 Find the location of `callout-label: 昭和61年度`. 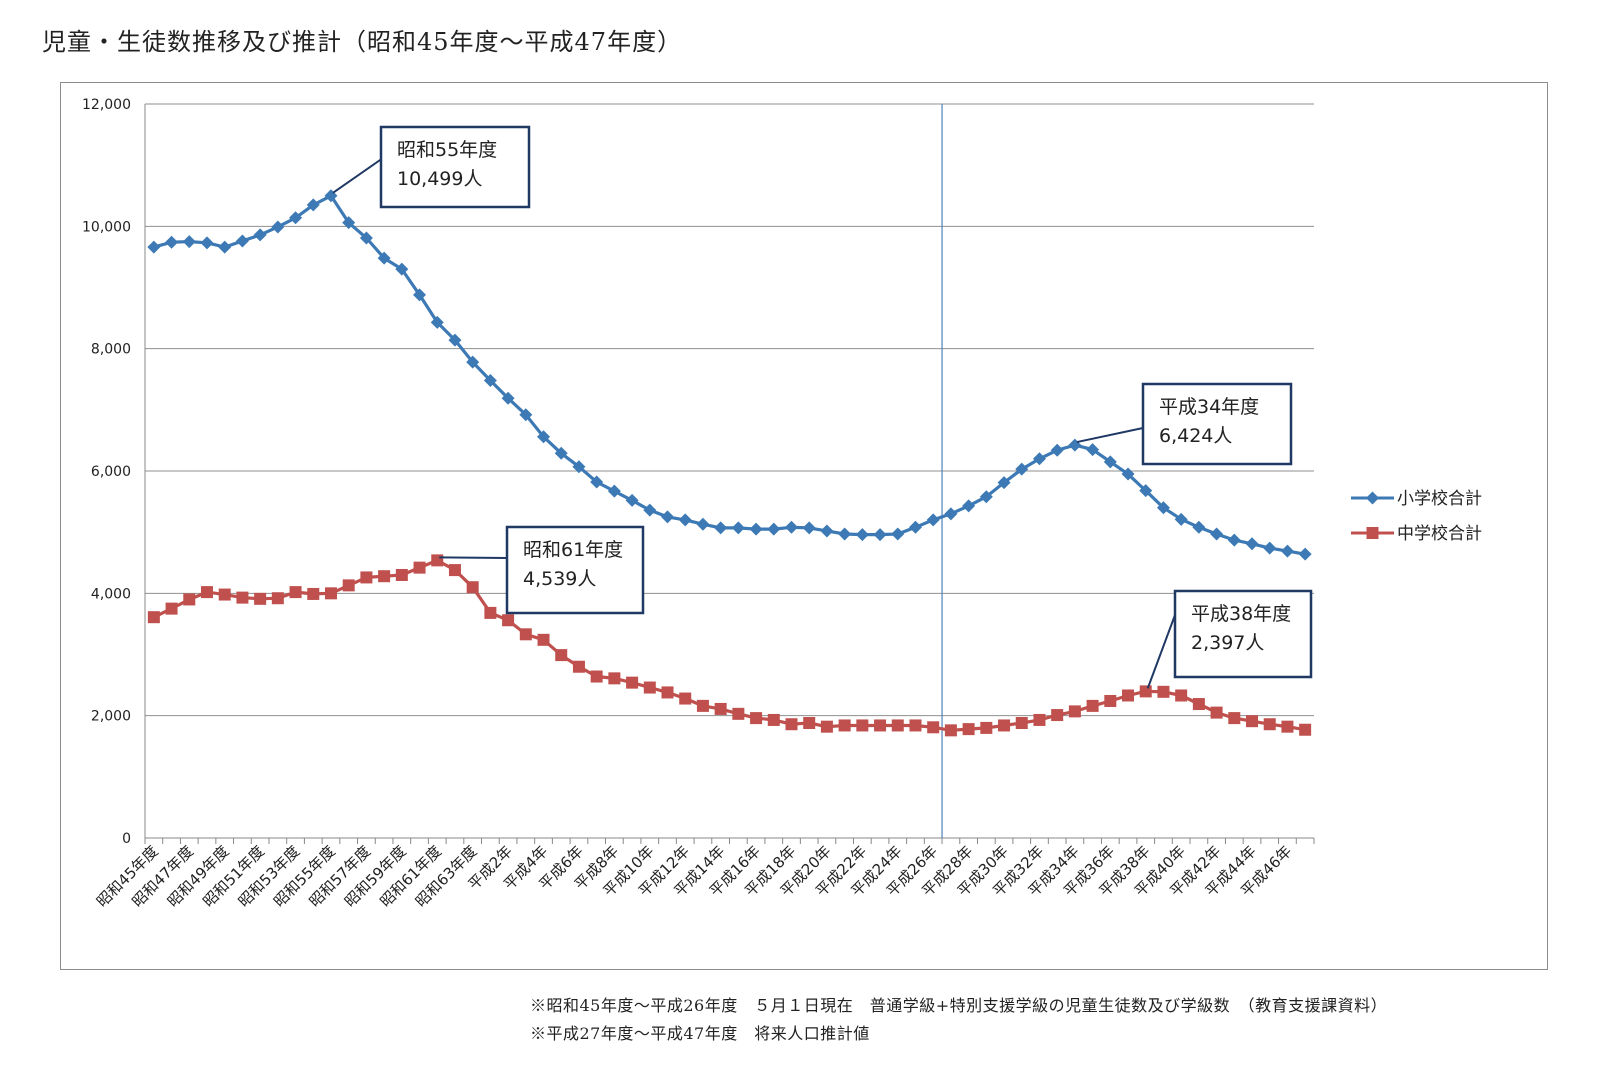

callout-label: 昭和61年度 is located at coordinates (573, 550).